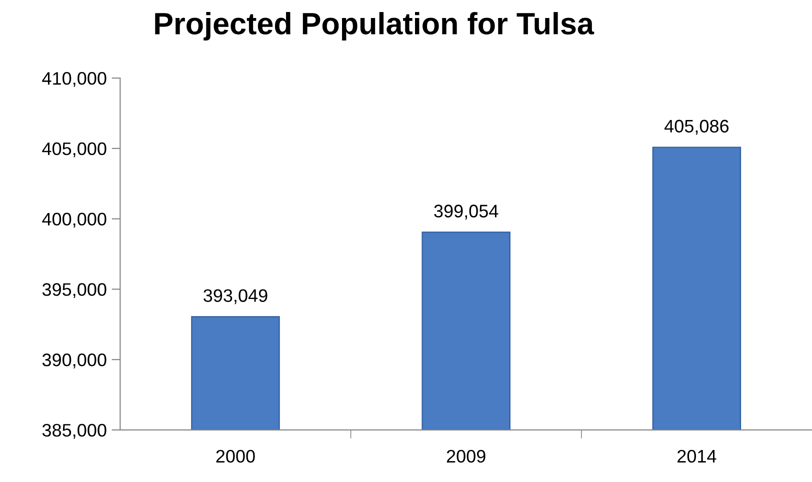  What do you see at coordinates (74, 79) in the screenshot?
I see `y-tick-label: 410,000` at bounding box center [74, 79].